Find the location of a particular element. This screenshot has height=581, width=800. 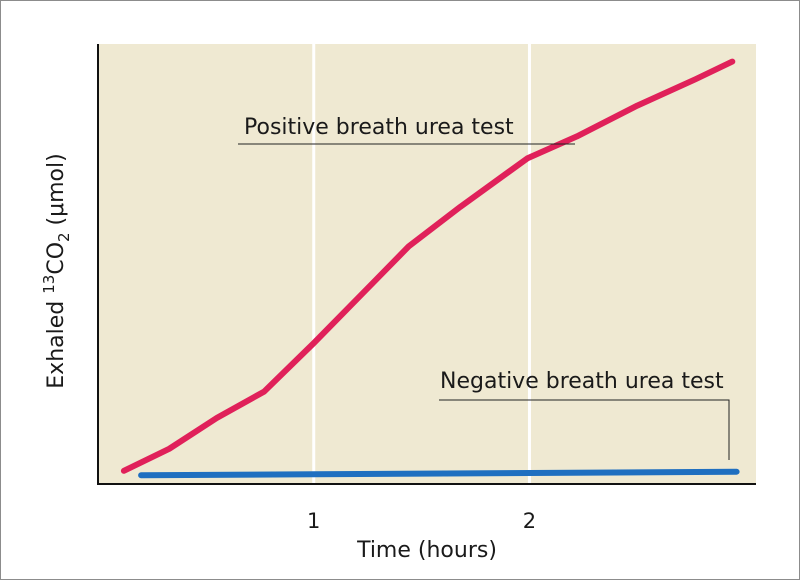

leader-line-negative is located at coordinates (584, 429).